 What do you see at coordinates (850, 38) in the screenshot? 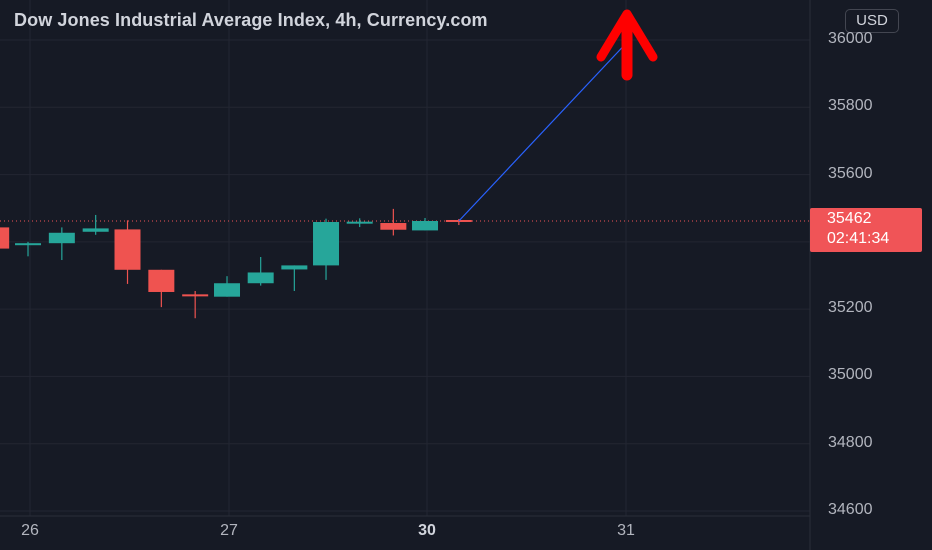
I see `price-tick-label: 36000` at bounding box center [850, 38].